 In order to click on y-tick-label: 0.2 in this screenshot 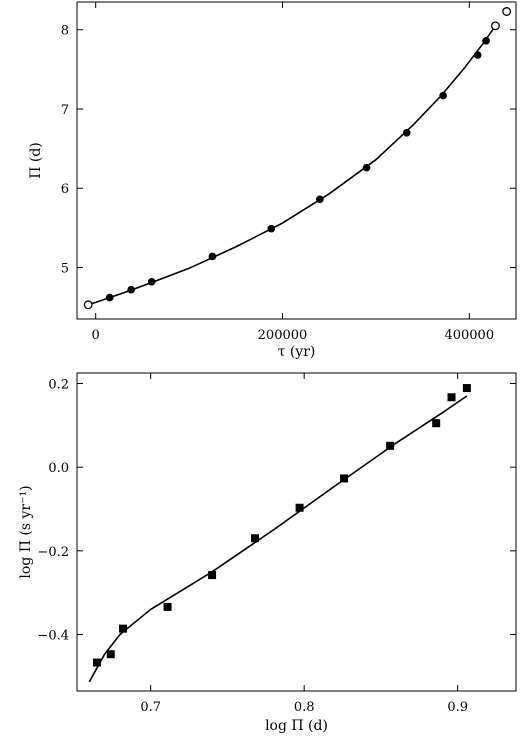, I will do `click(58, 384)`.